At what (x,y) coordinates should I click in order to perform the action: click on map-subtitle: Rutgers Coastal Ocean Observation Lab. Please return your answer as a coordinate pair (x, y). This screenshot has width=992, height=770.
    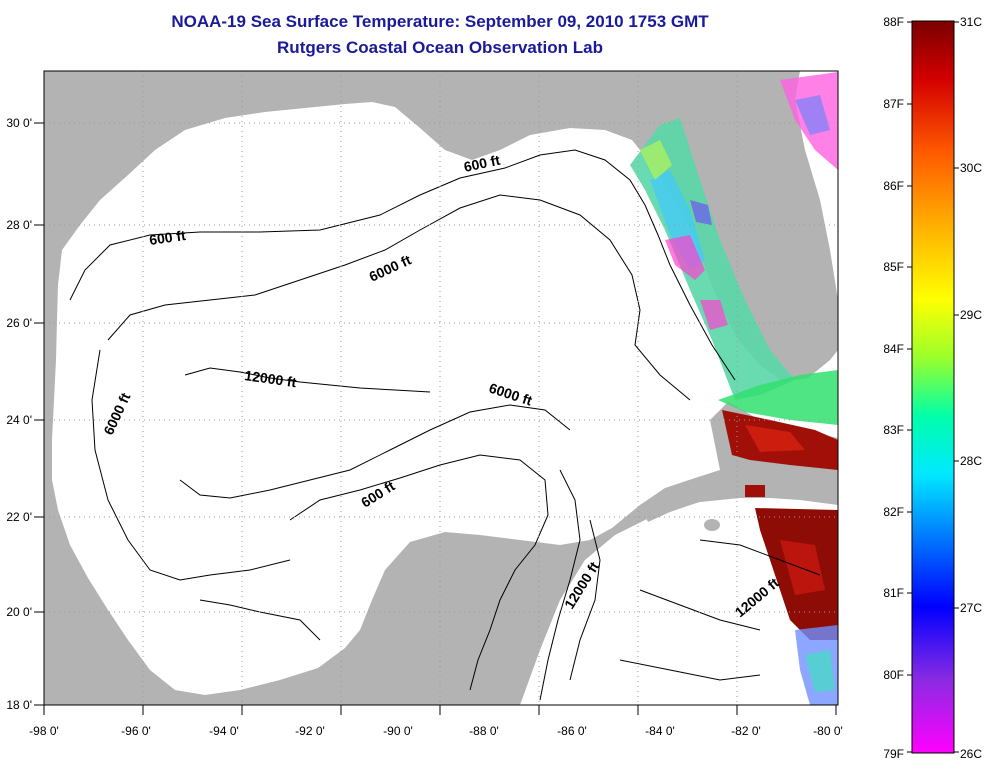
    Looking at the image, I should click on (440, 47).